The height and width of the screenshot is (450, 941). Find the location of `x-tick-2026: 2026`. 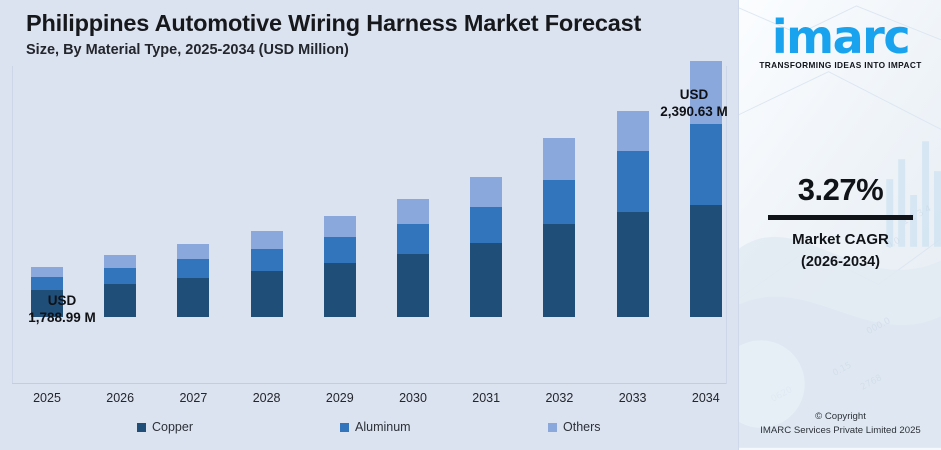

x-tick-2026: 2026 is located at coordinates (120, 398).